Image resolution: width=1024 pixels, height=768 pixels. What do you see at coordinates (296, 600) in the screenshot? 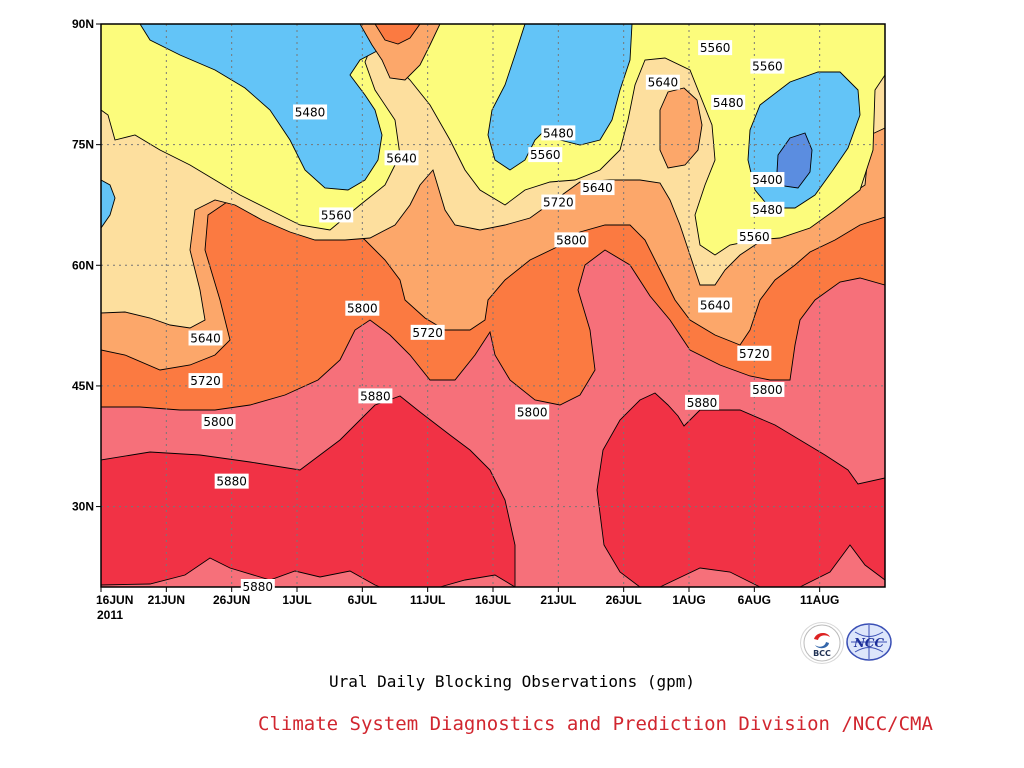
I see `x-tick-label: 1JUL` at bounding box center [296, 600].